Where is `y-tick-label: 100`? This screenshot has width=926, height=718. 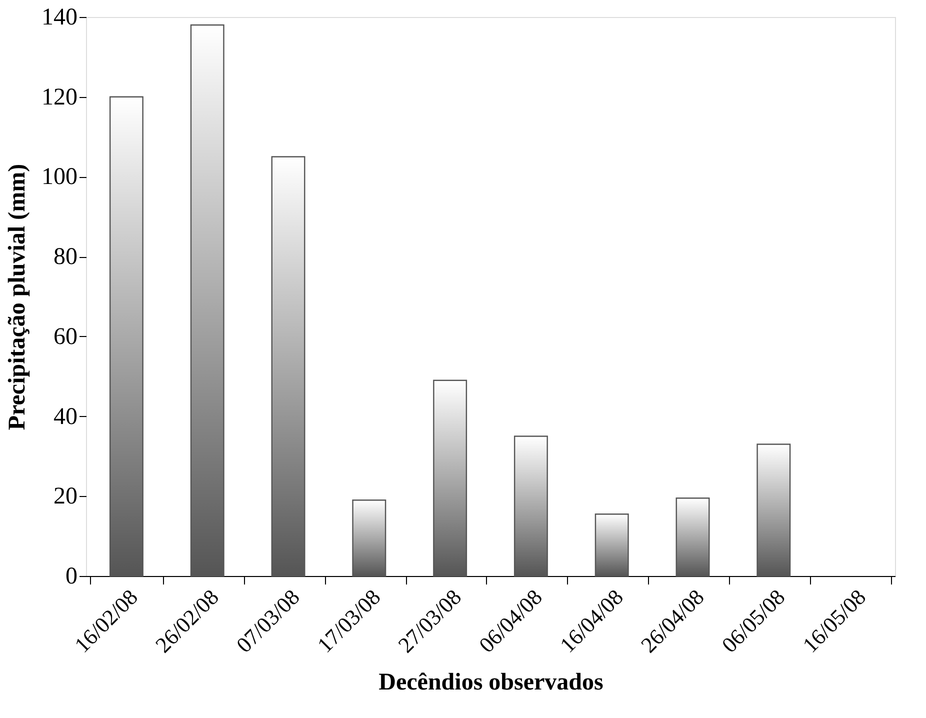 y-tick-label: 100 is located at coordinates (60, 177).